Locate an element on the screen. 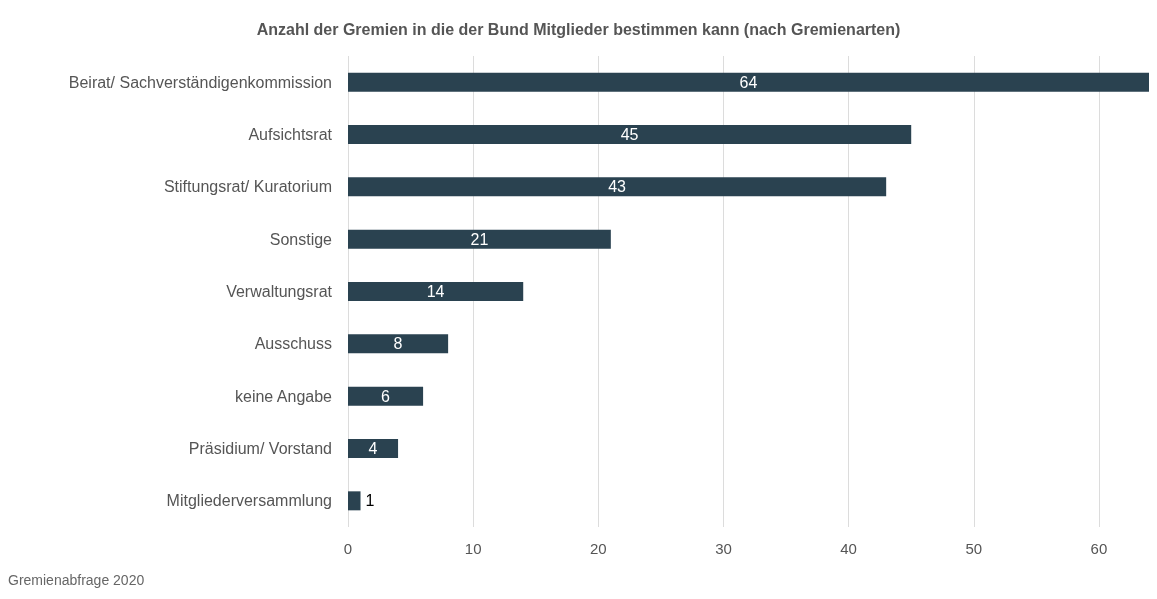 The height and width of the screenshot is (599, 1157). data-label: 43 is located at coordinates (617, 187).